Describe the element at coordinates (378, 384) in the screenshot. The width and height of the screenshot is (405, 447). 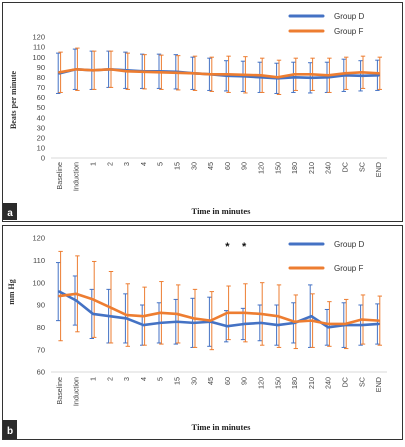
I see `panel-b-x-tick-label: END` at that location.